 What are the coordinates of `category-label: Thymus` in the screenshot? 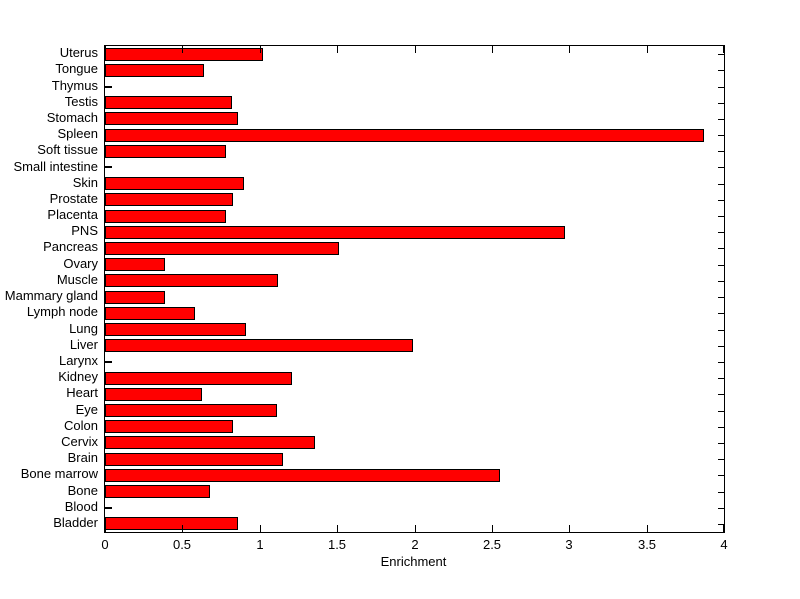 It's located at (74, 85).